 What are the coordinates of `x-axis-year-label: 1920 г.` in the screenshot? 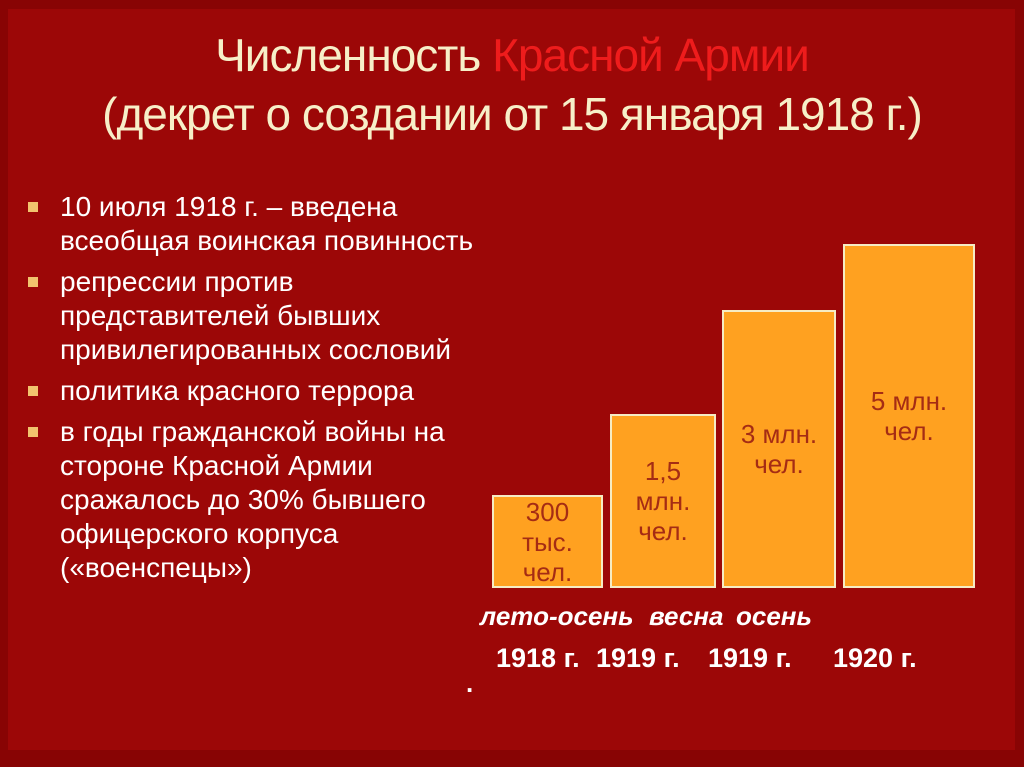 It's located at (875, 658).